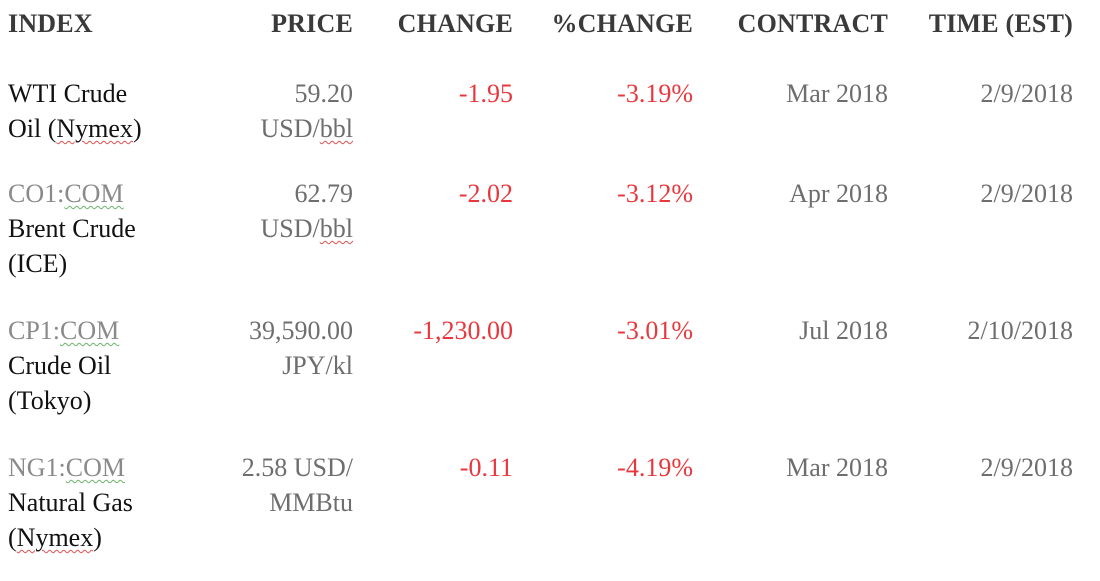  What do you see at coordinates (110, 111) in the screenshot?
I see `index-name-cell: WTI Crude Oil (Nymex)` at bounding box center [110, 111].